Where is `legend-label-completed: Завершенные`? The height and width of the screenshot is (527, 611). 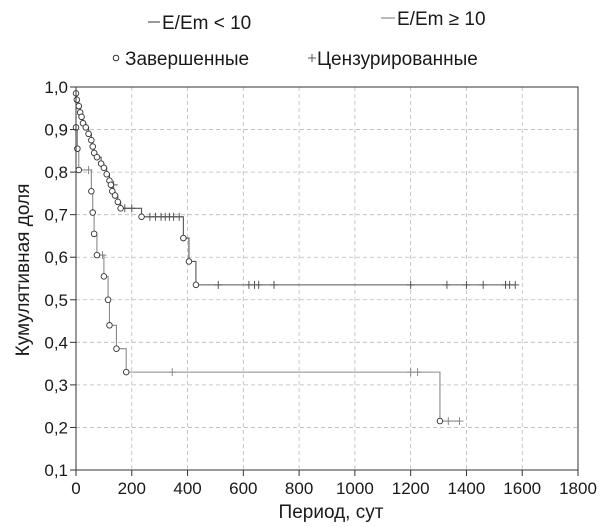
legend-label-completed: Завершенные is located at coordinates (187, 59).